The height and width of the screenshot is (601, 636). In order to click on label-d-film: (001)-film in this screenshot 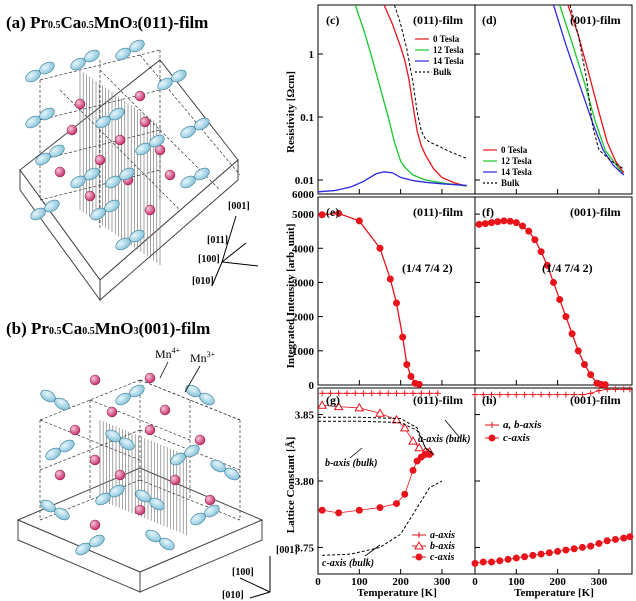, I will do `click(595, 20)`.